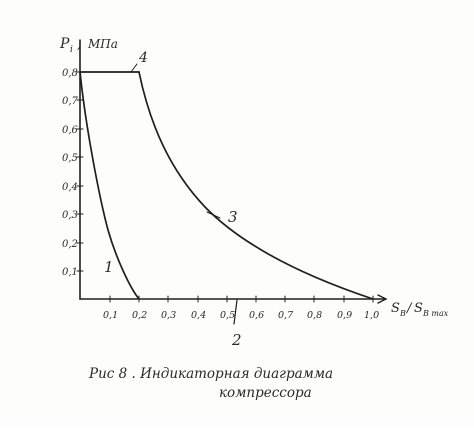  What do you see at coordinates (256, 315) in the screenshot?
I see `x-tick-label: 0,6` at bounding box center [256, 315].